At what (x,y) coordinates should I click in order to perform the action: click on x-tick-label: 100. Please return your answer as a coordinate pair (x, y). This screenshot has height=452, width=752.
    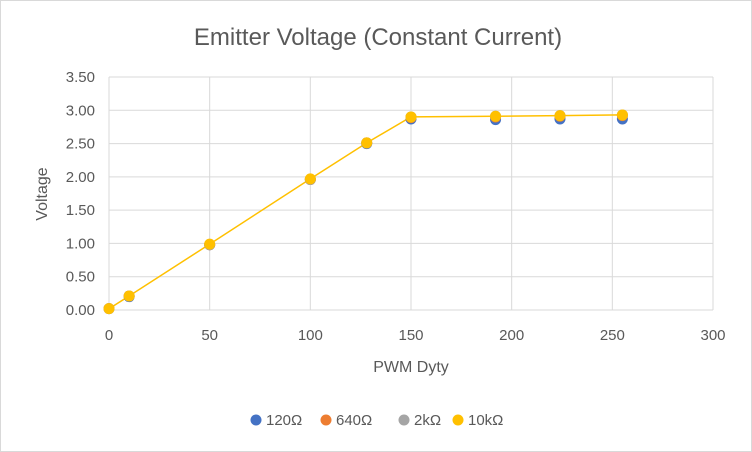
    Looking at the image, I should click on (310, 335).